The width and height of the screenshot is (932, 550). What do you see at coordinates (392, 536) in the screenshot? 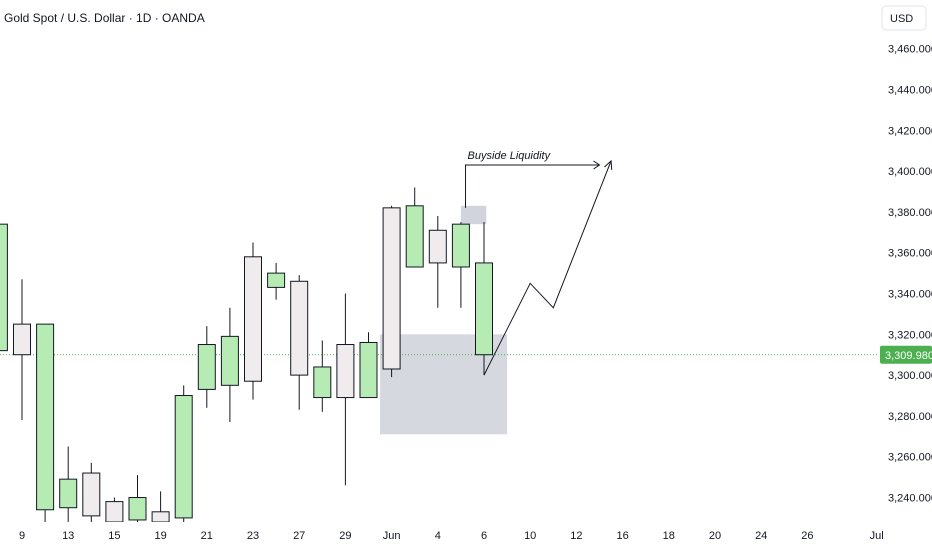
I see `time-tick-label: Jun` at bounding box center [392, 536].